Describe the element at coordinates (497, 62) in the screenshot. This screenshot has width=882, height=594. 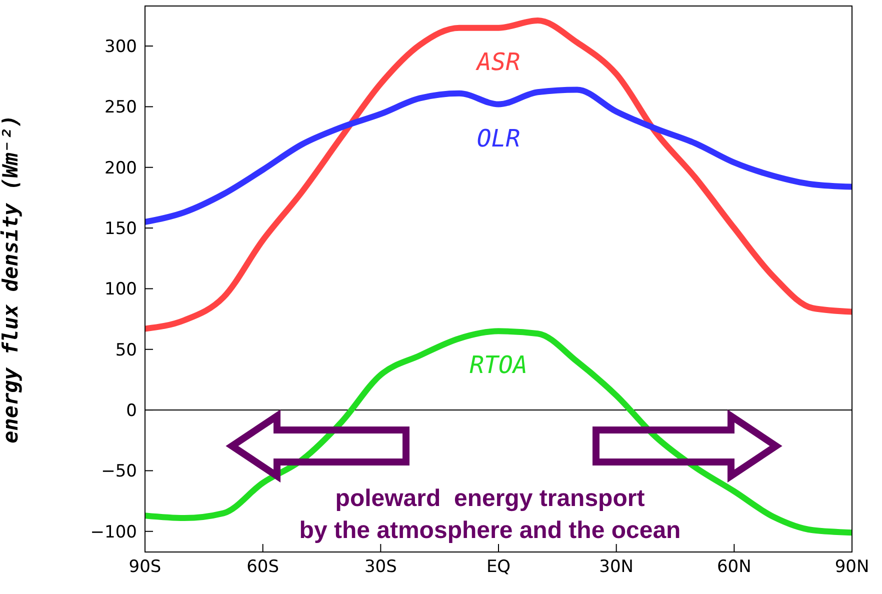
I see `series-label: ASR` at that location.